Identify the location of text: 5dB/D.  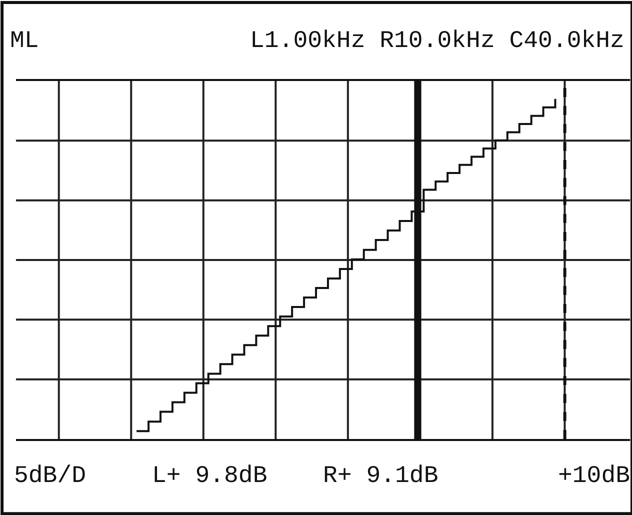
(50, 476).